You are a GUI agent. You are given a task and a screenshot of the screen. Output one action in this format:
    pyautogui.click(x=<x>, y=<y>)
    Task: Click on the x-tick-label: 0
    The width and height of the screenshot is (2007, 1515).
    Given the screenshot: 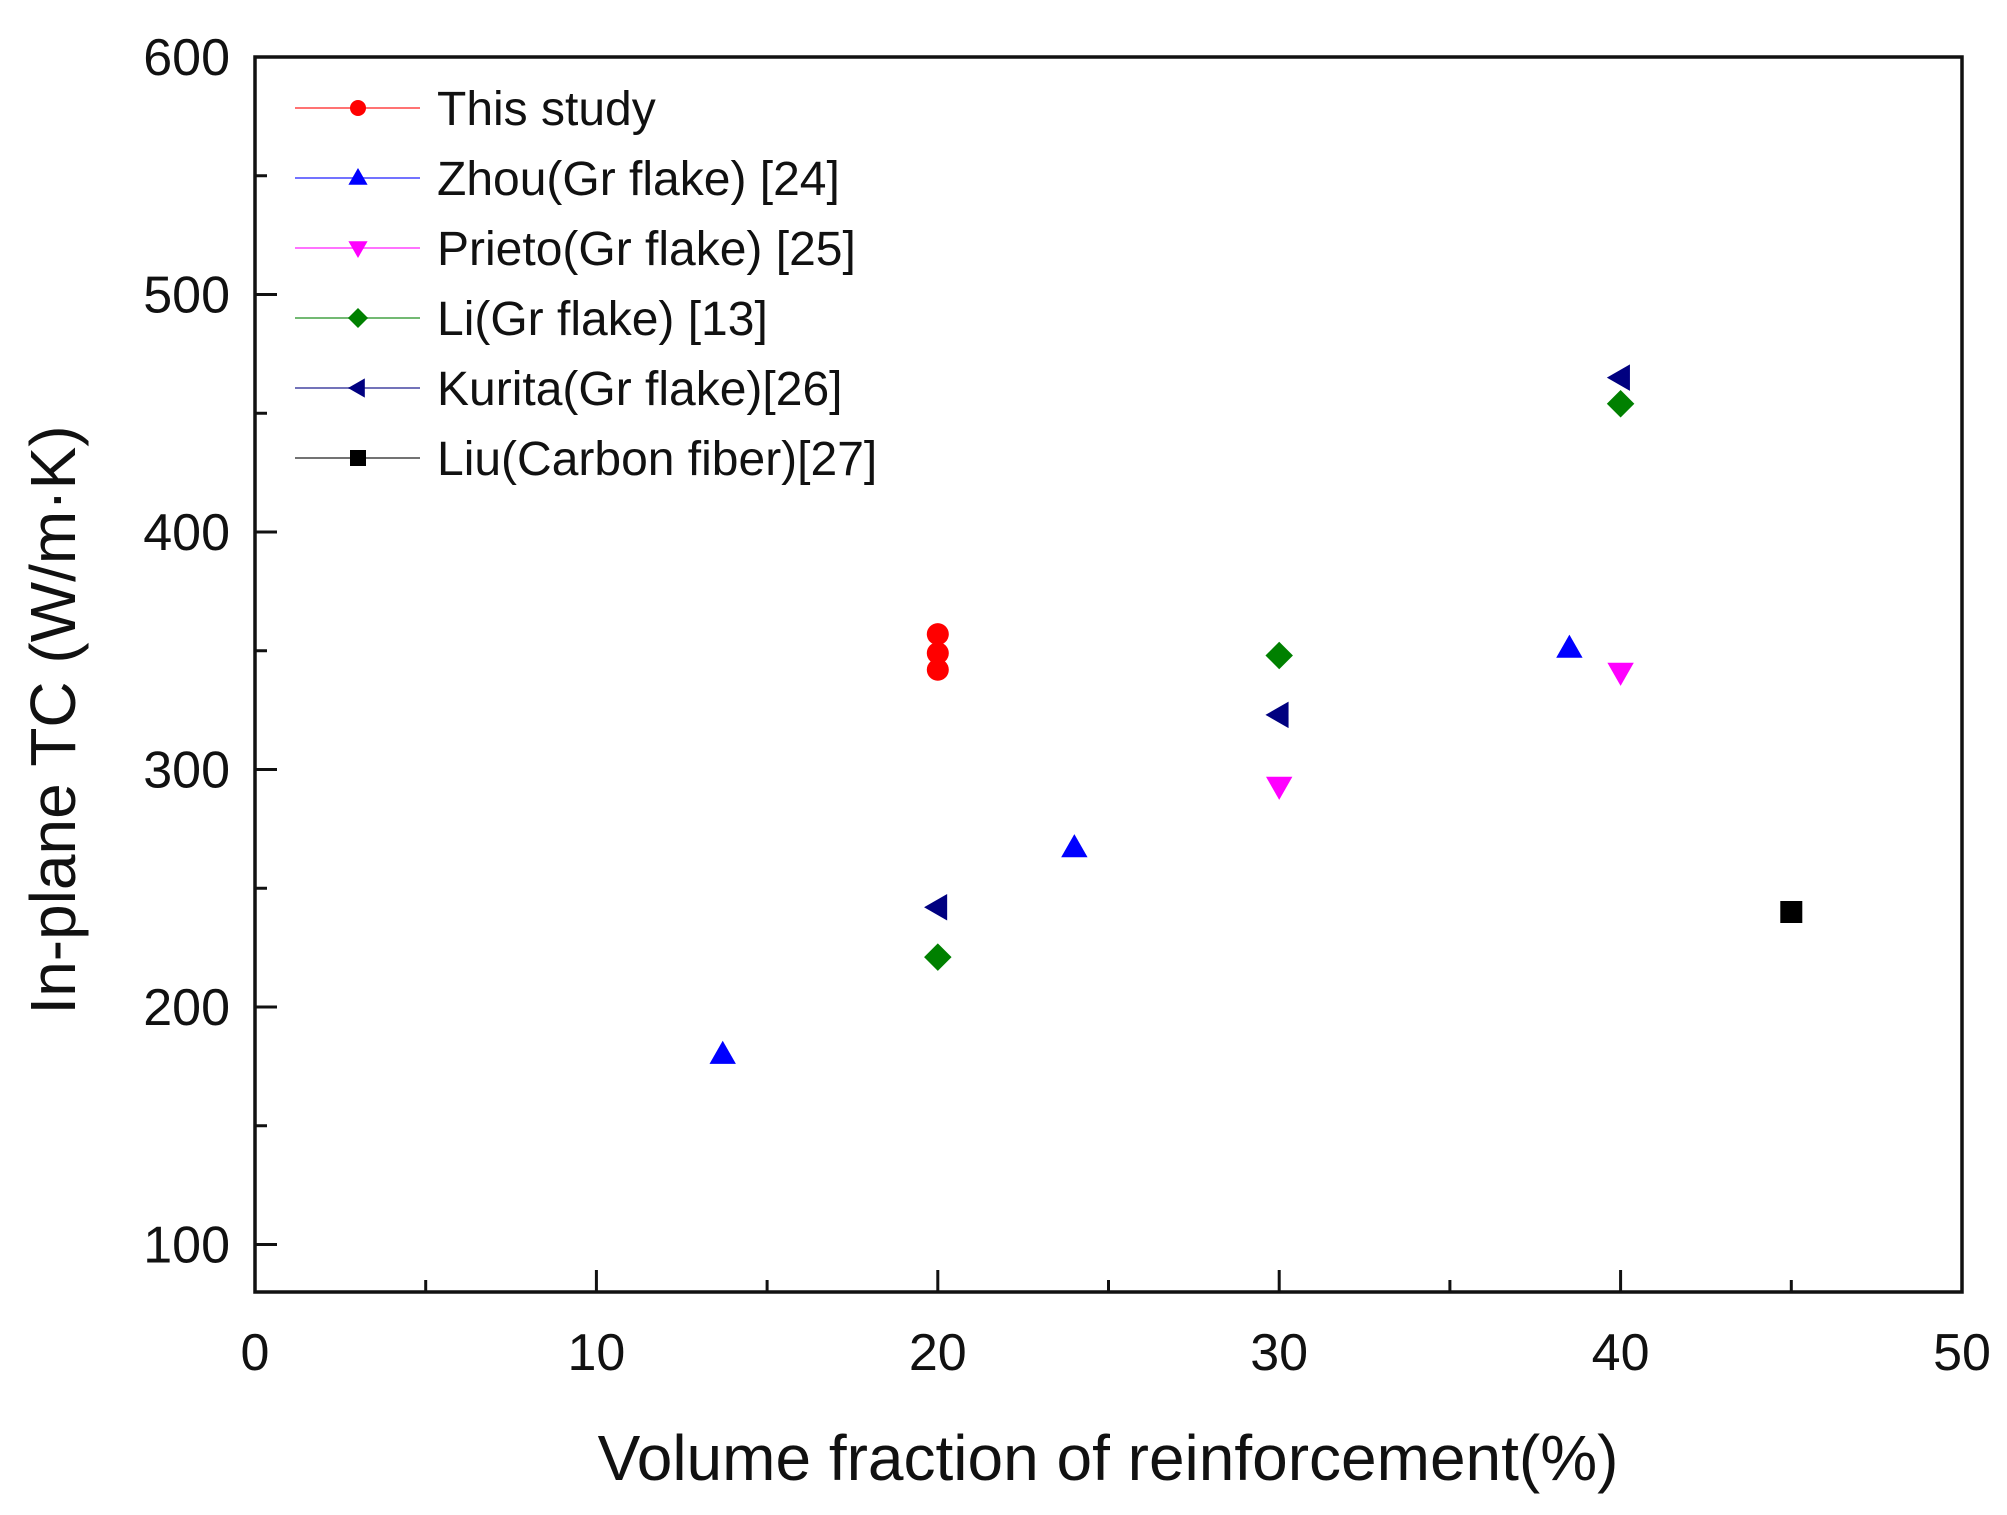 What is the action you would take?
    pyautogui.click(x=255, y=1353)
    